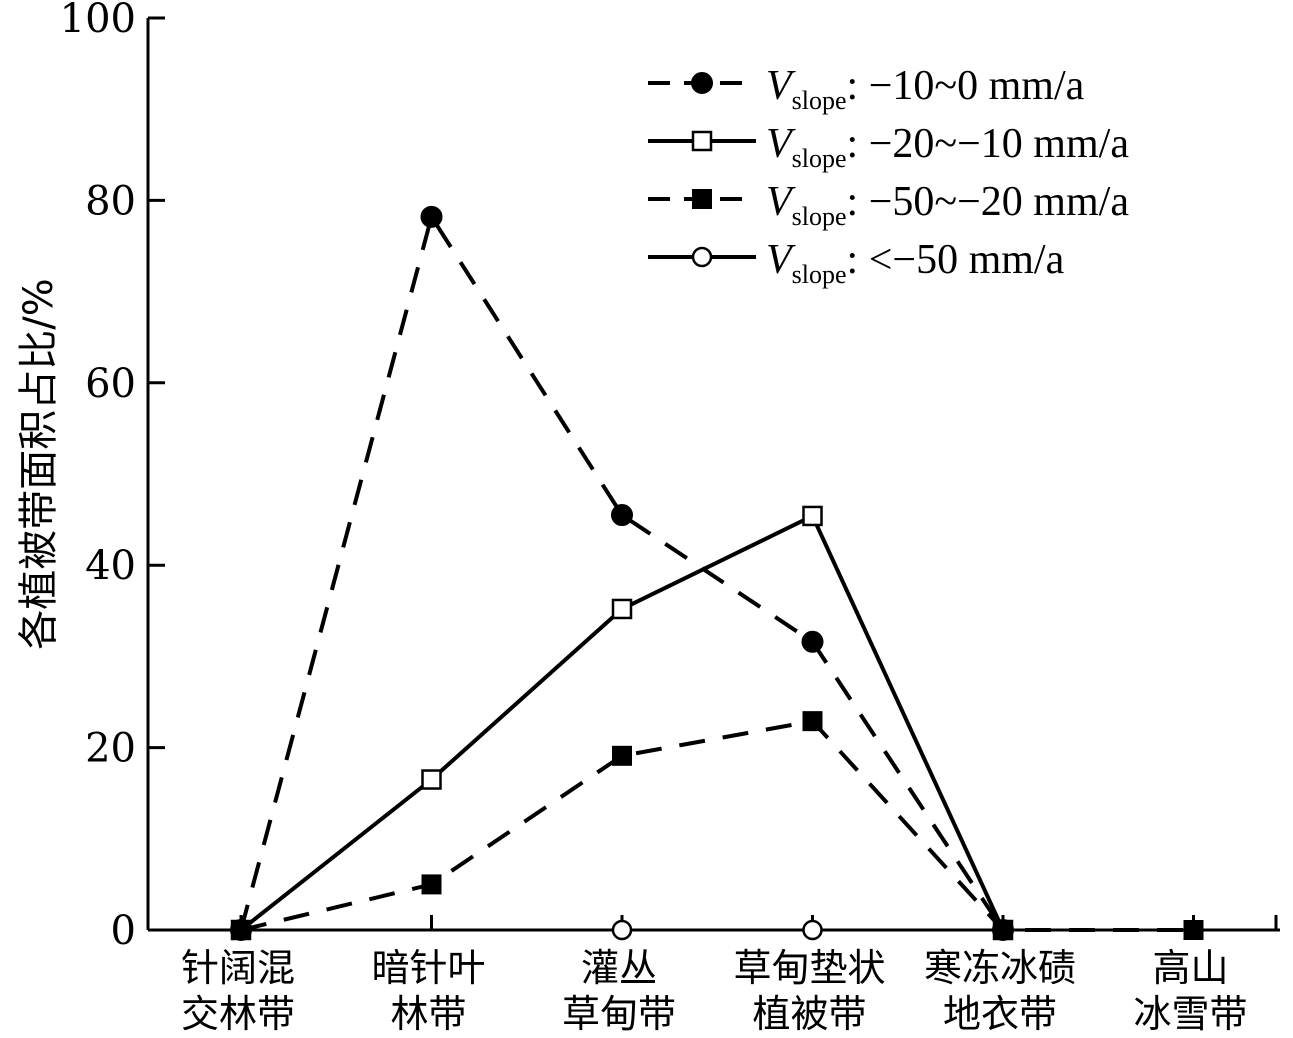  Describe the element at coordinates (110, 566) in the screenshot. I see `y-tick-label: 40` at that location.